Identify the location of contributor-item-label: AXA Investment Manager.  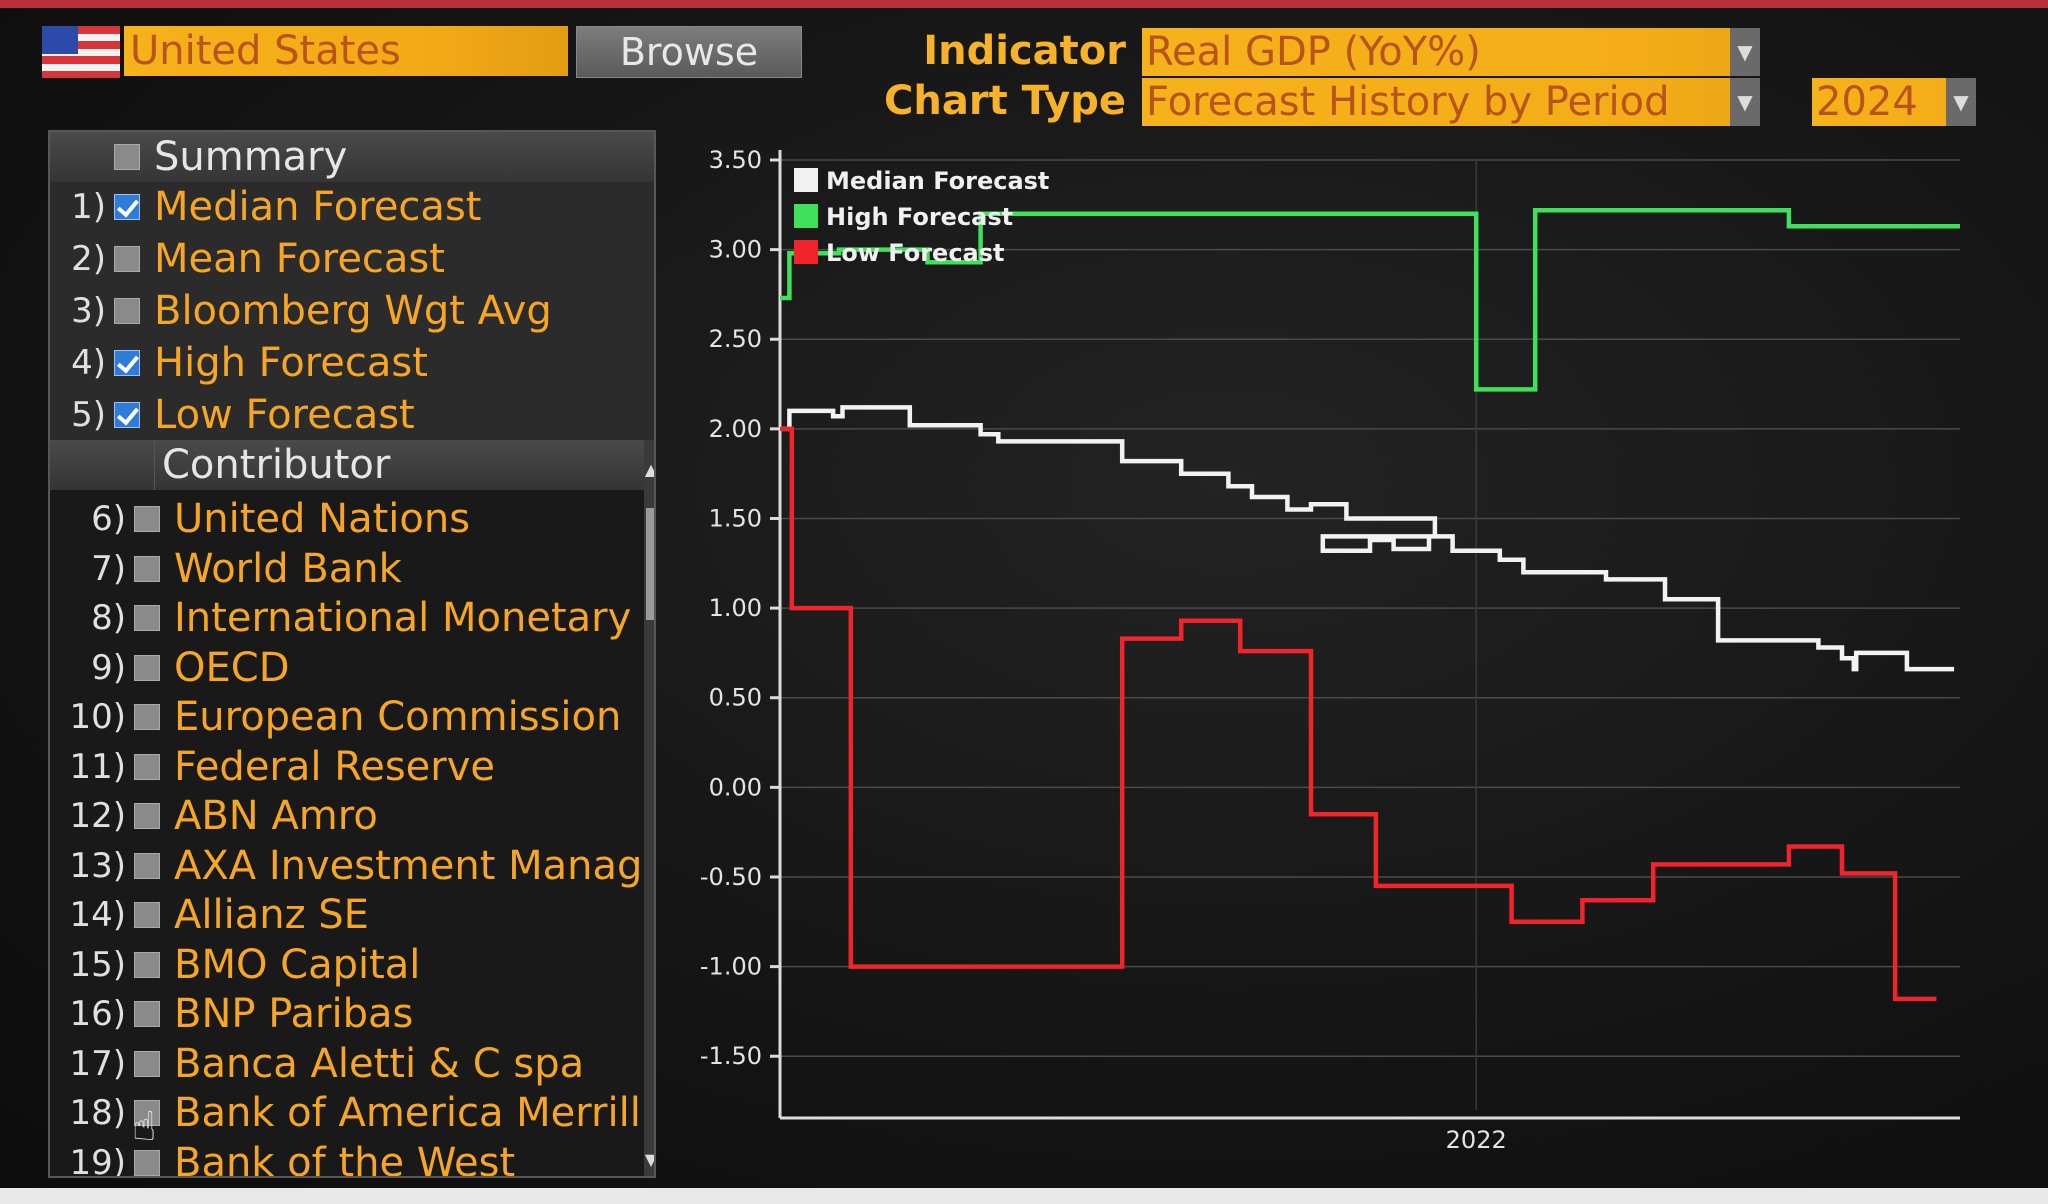
(415, 865).